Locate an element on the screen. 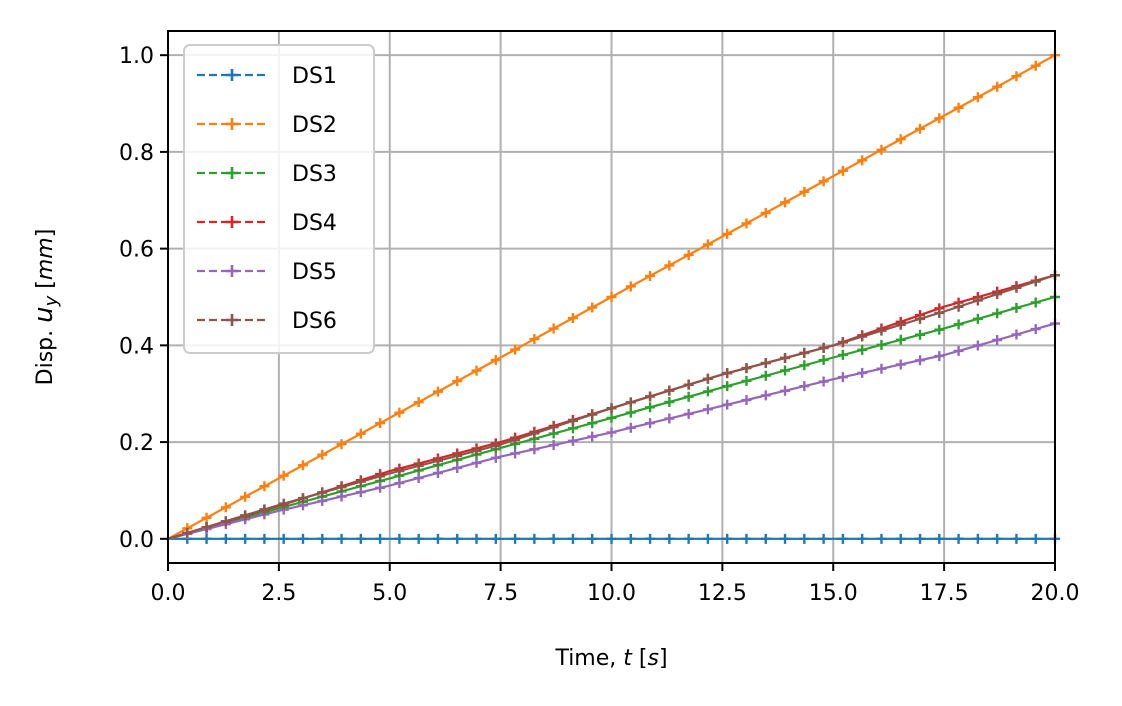 This screenshot has width=1122, height=706. y-tick-label-3: 0.6 is located at coordinates (136, 250).